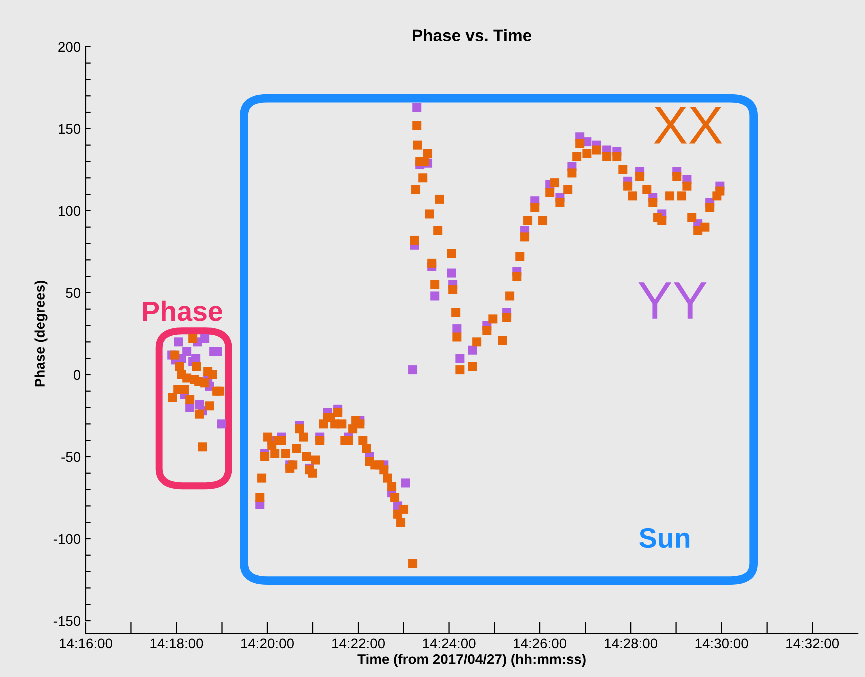 The image size is (865, 677). Describe the element at coordinates (70, 211) in the screenshot. I see `y-tick-label: 100` at that location.